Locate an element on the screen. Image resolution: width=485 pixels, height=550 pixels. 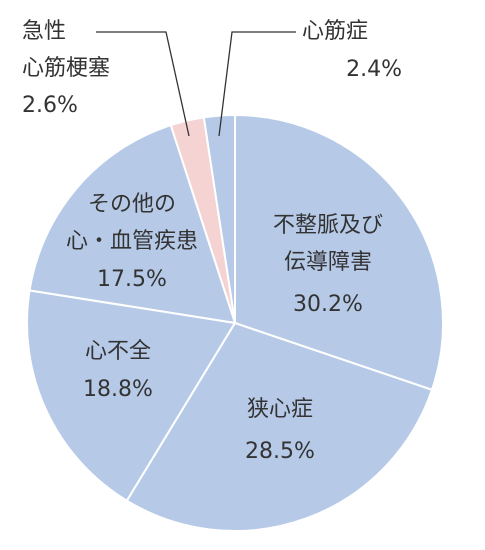
slice-label: 伝導障害 is located at coordinates (328, 262).